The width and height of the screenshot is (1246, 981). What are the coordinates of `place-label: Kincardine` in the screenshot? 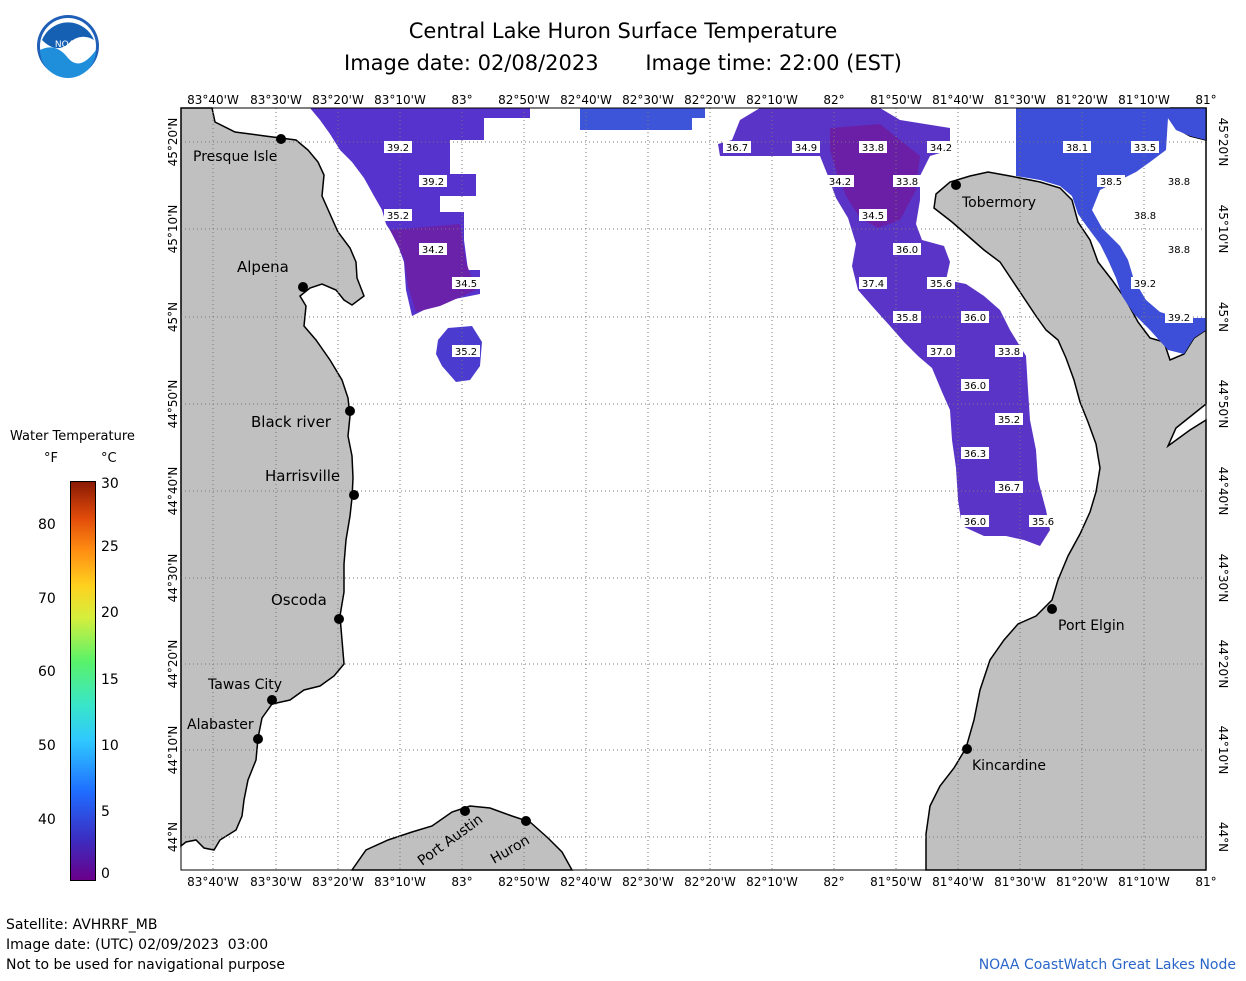 It's located at (1009, 766).